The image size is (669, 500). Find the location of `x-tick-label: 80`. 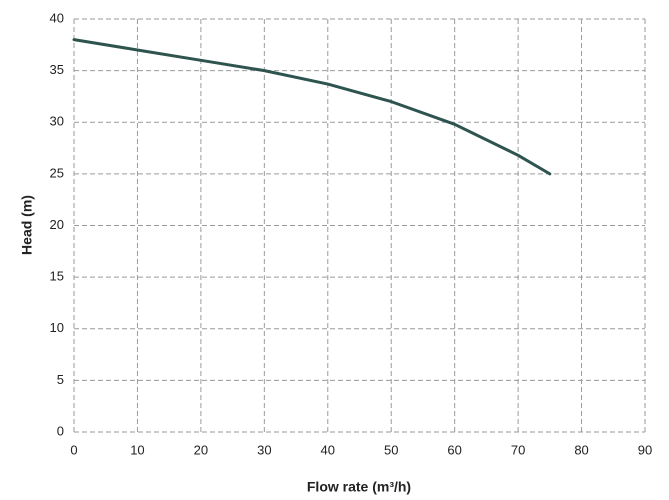

x-tick-label: 80 is located at coordinates (581, 449).